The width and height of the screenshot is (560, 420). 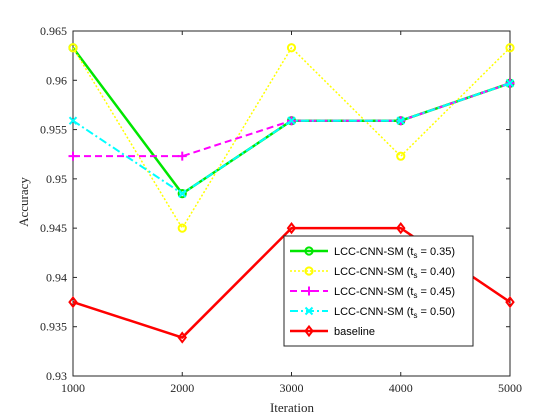 What do you see at coordinates (394, 293) in the screenshot?
I see `legend-label: LCC-CNN-SM (ts = 0.45)` at bounding box center [394, 293].